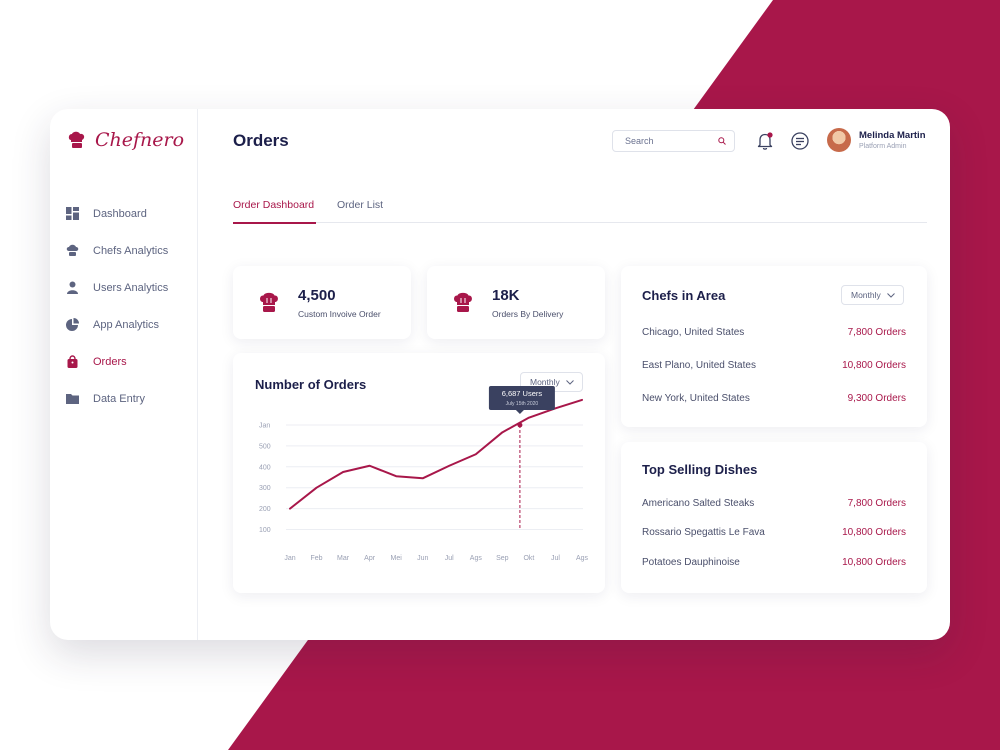 The image size is (1000, 750). What do you see at coordinates (528, 314) in the screenshot?
I see `stat-label: Orders By Delivery` at bounding box center [528, 314].